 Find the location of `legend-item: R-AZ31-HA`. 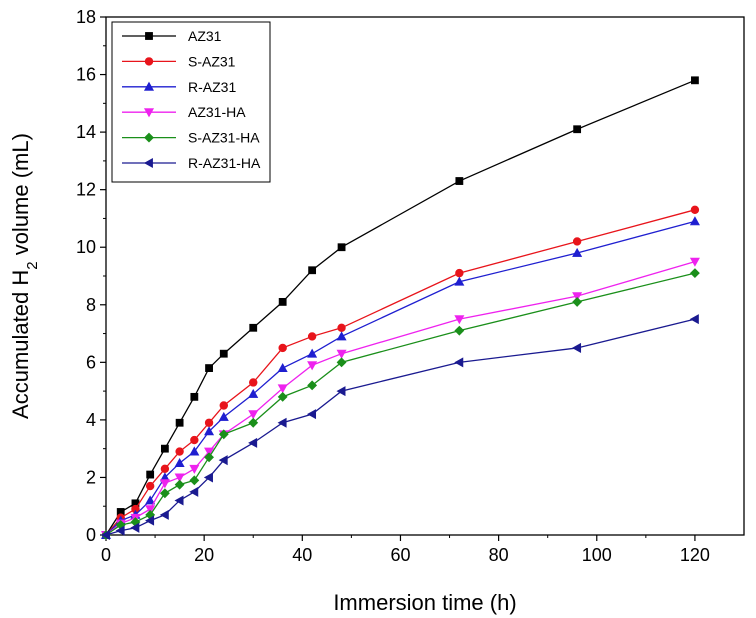

legend-item: R-AZ31-HA is located at coordinates (191, 163).